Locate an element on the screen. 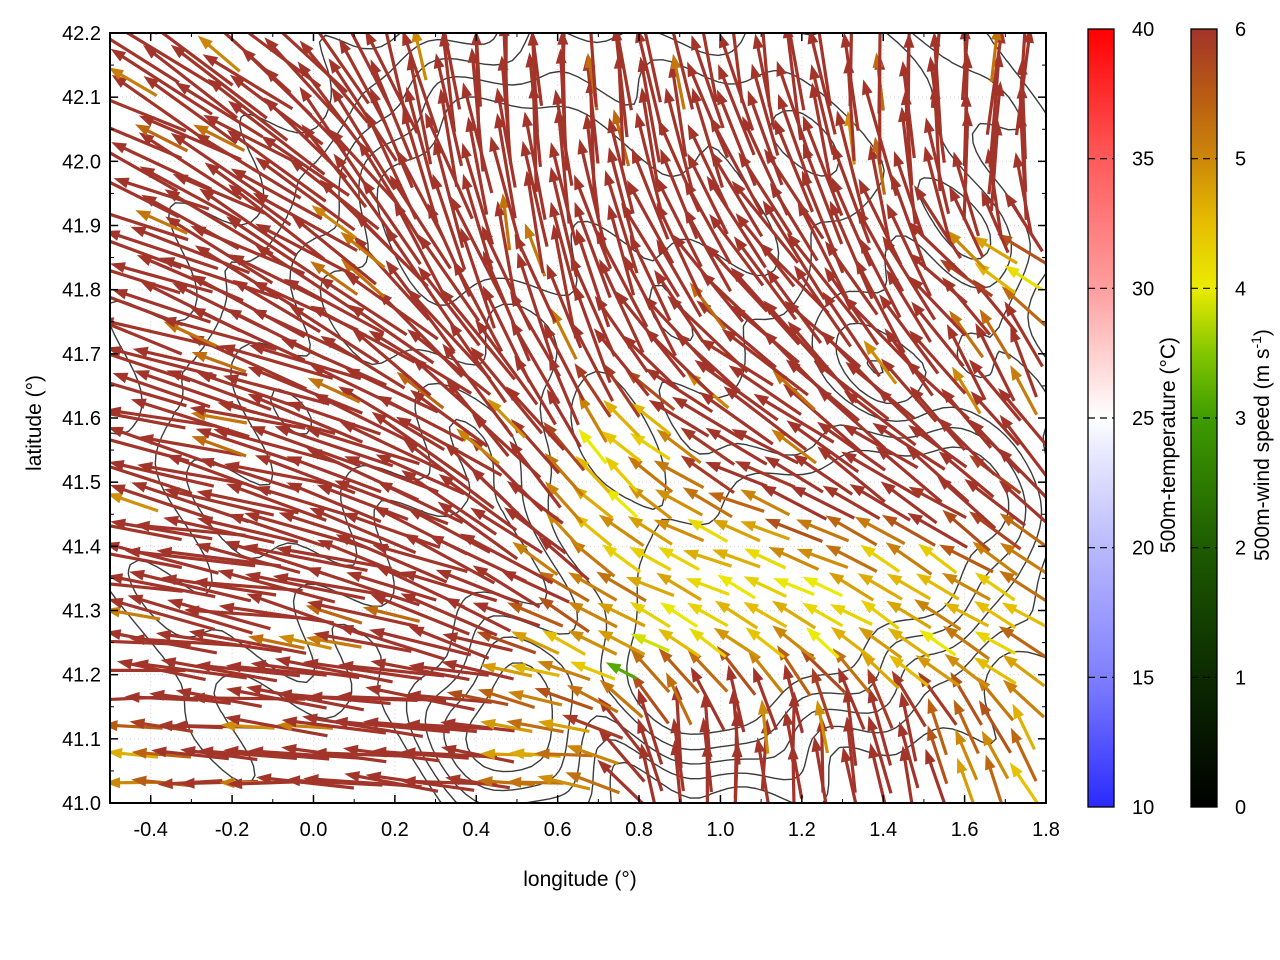  y-tick-label: 41.6 is located at coordinates (81, 419).